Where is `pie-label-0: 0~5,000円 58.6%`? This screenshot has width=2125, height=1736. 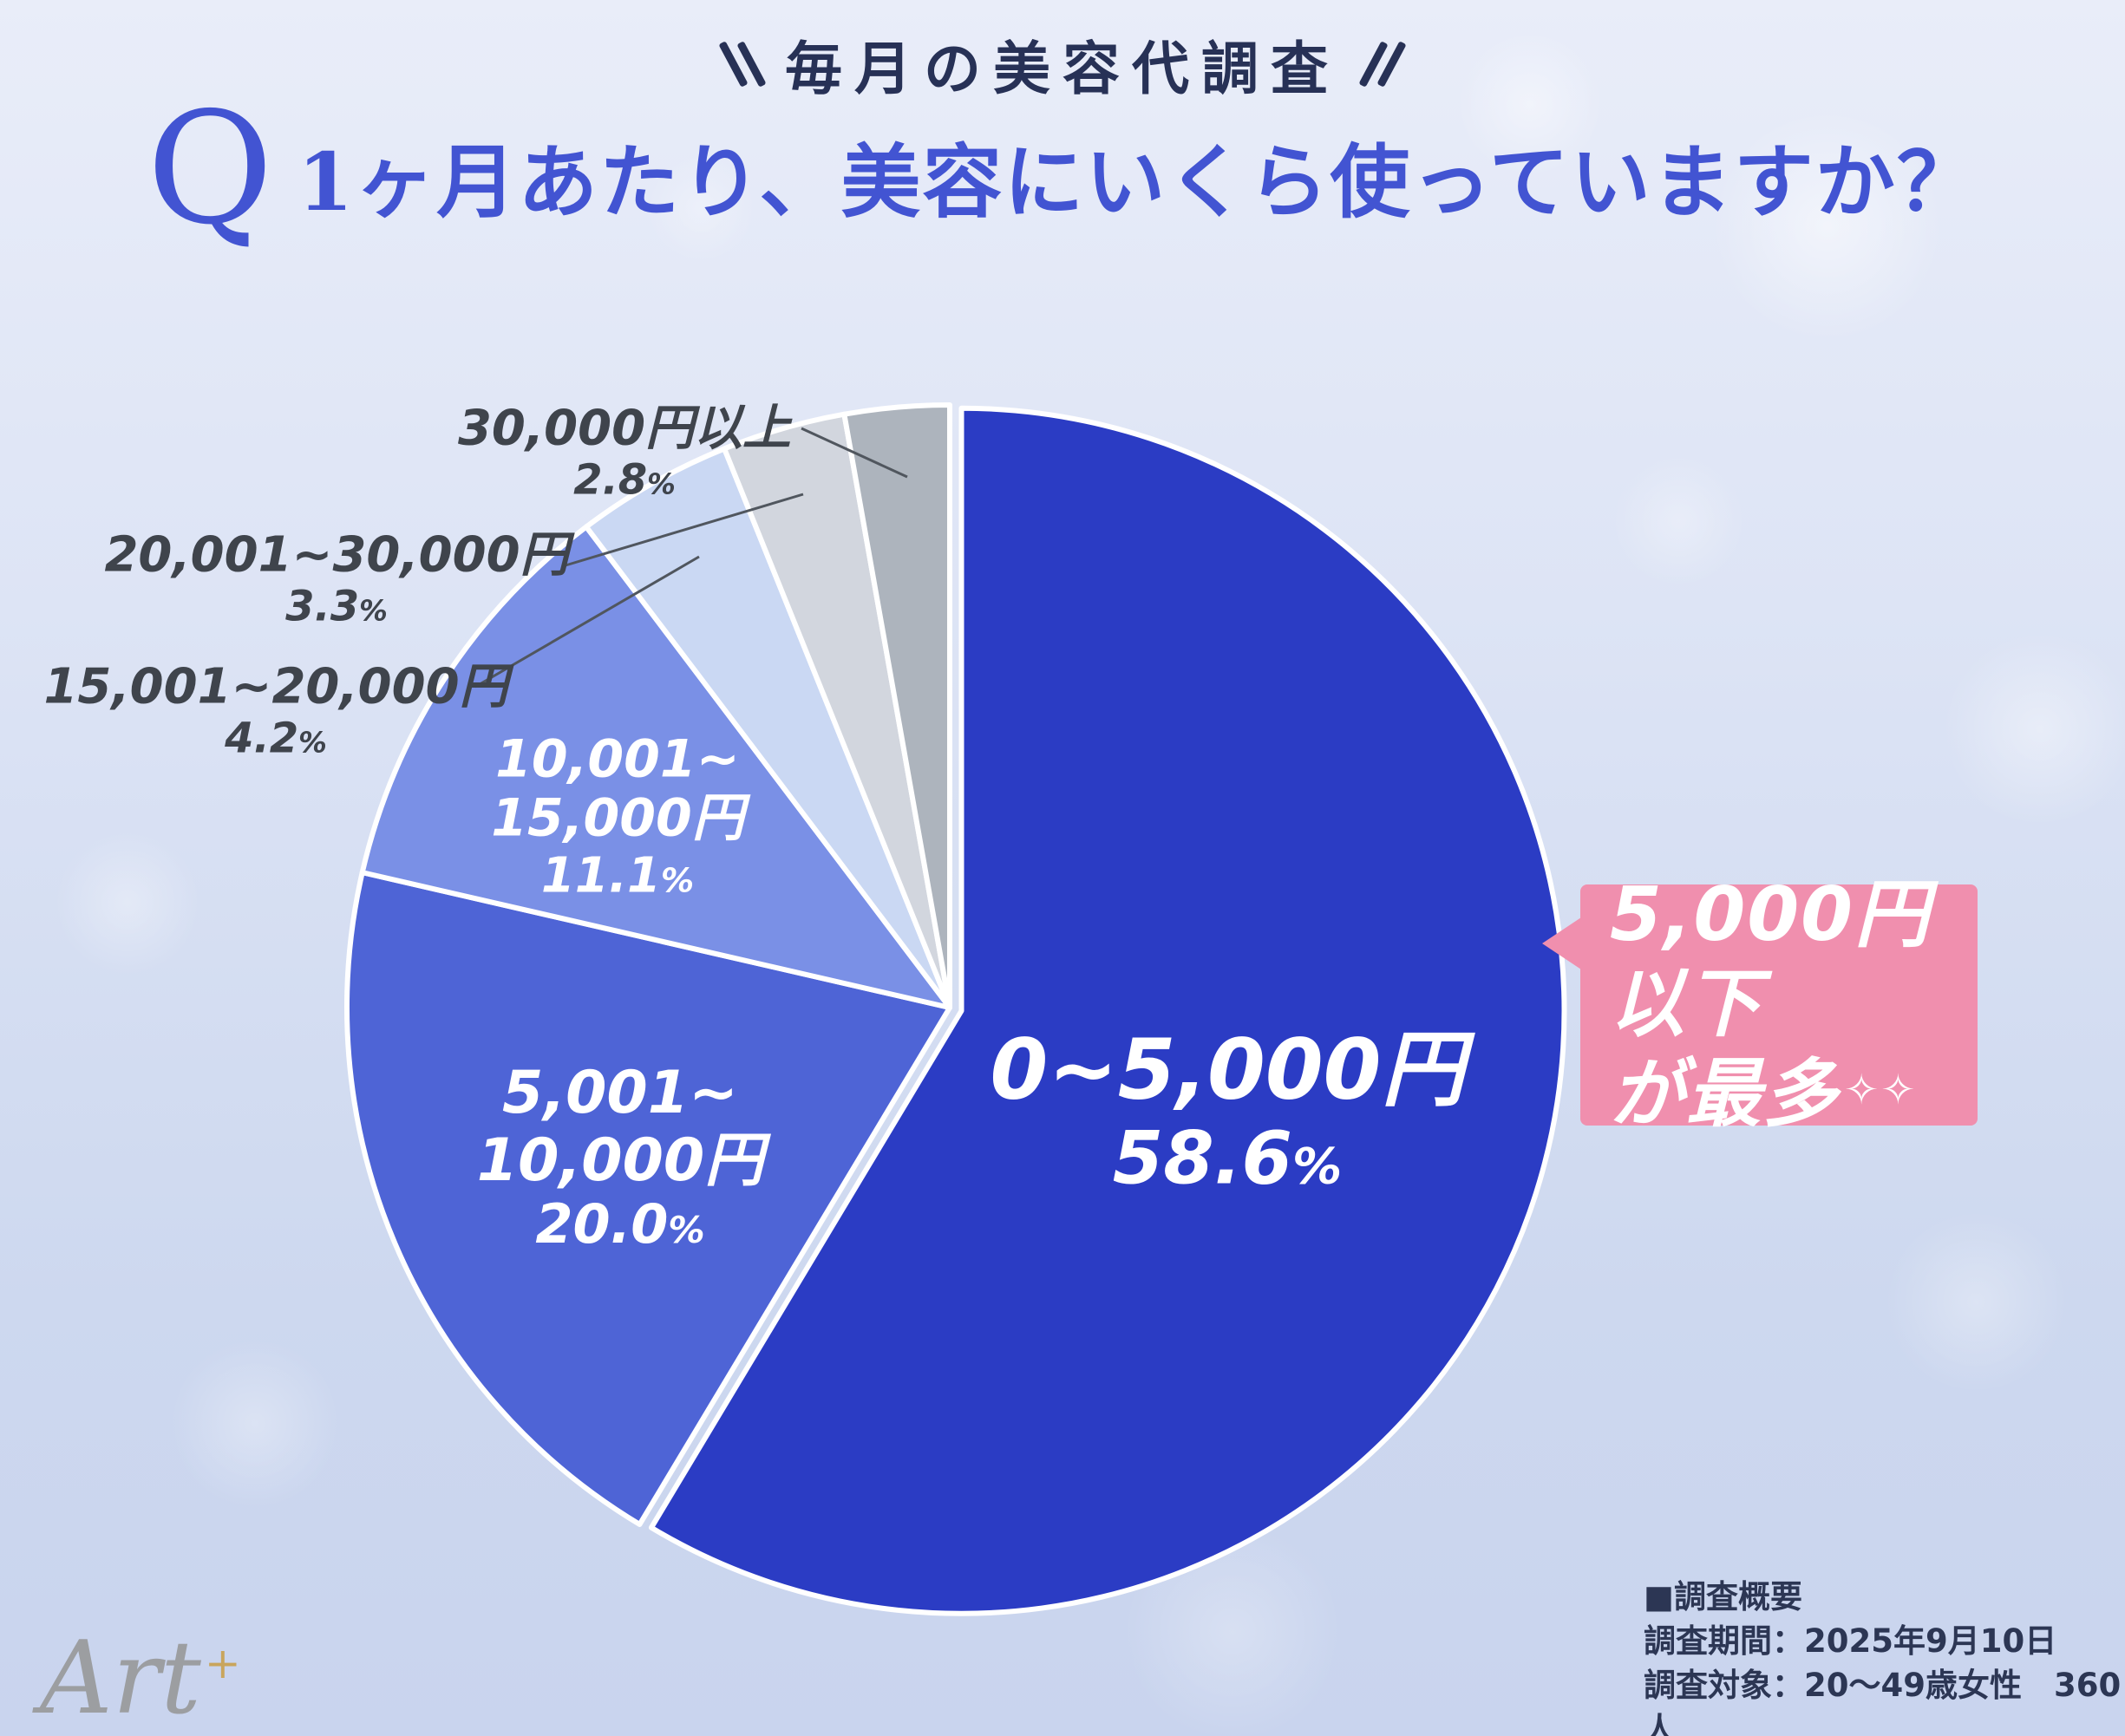
pie-label-0: 0~5,000円 58.6% is located at coordinates (1227, 1111).